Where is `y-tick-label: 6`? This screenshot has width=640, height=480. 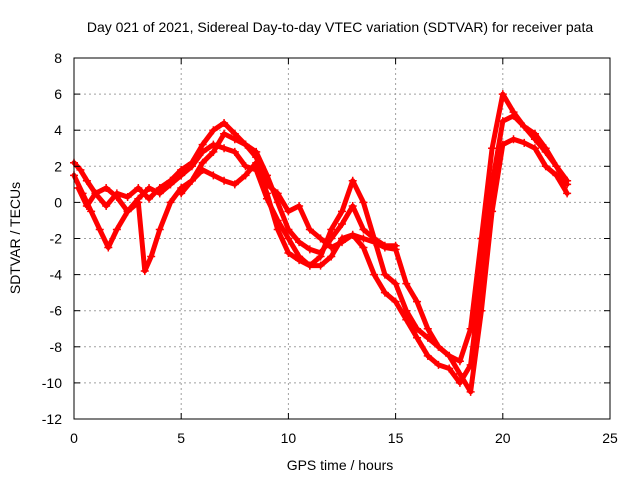
y-tick-label: 6 is located at coordinates (58, 94).